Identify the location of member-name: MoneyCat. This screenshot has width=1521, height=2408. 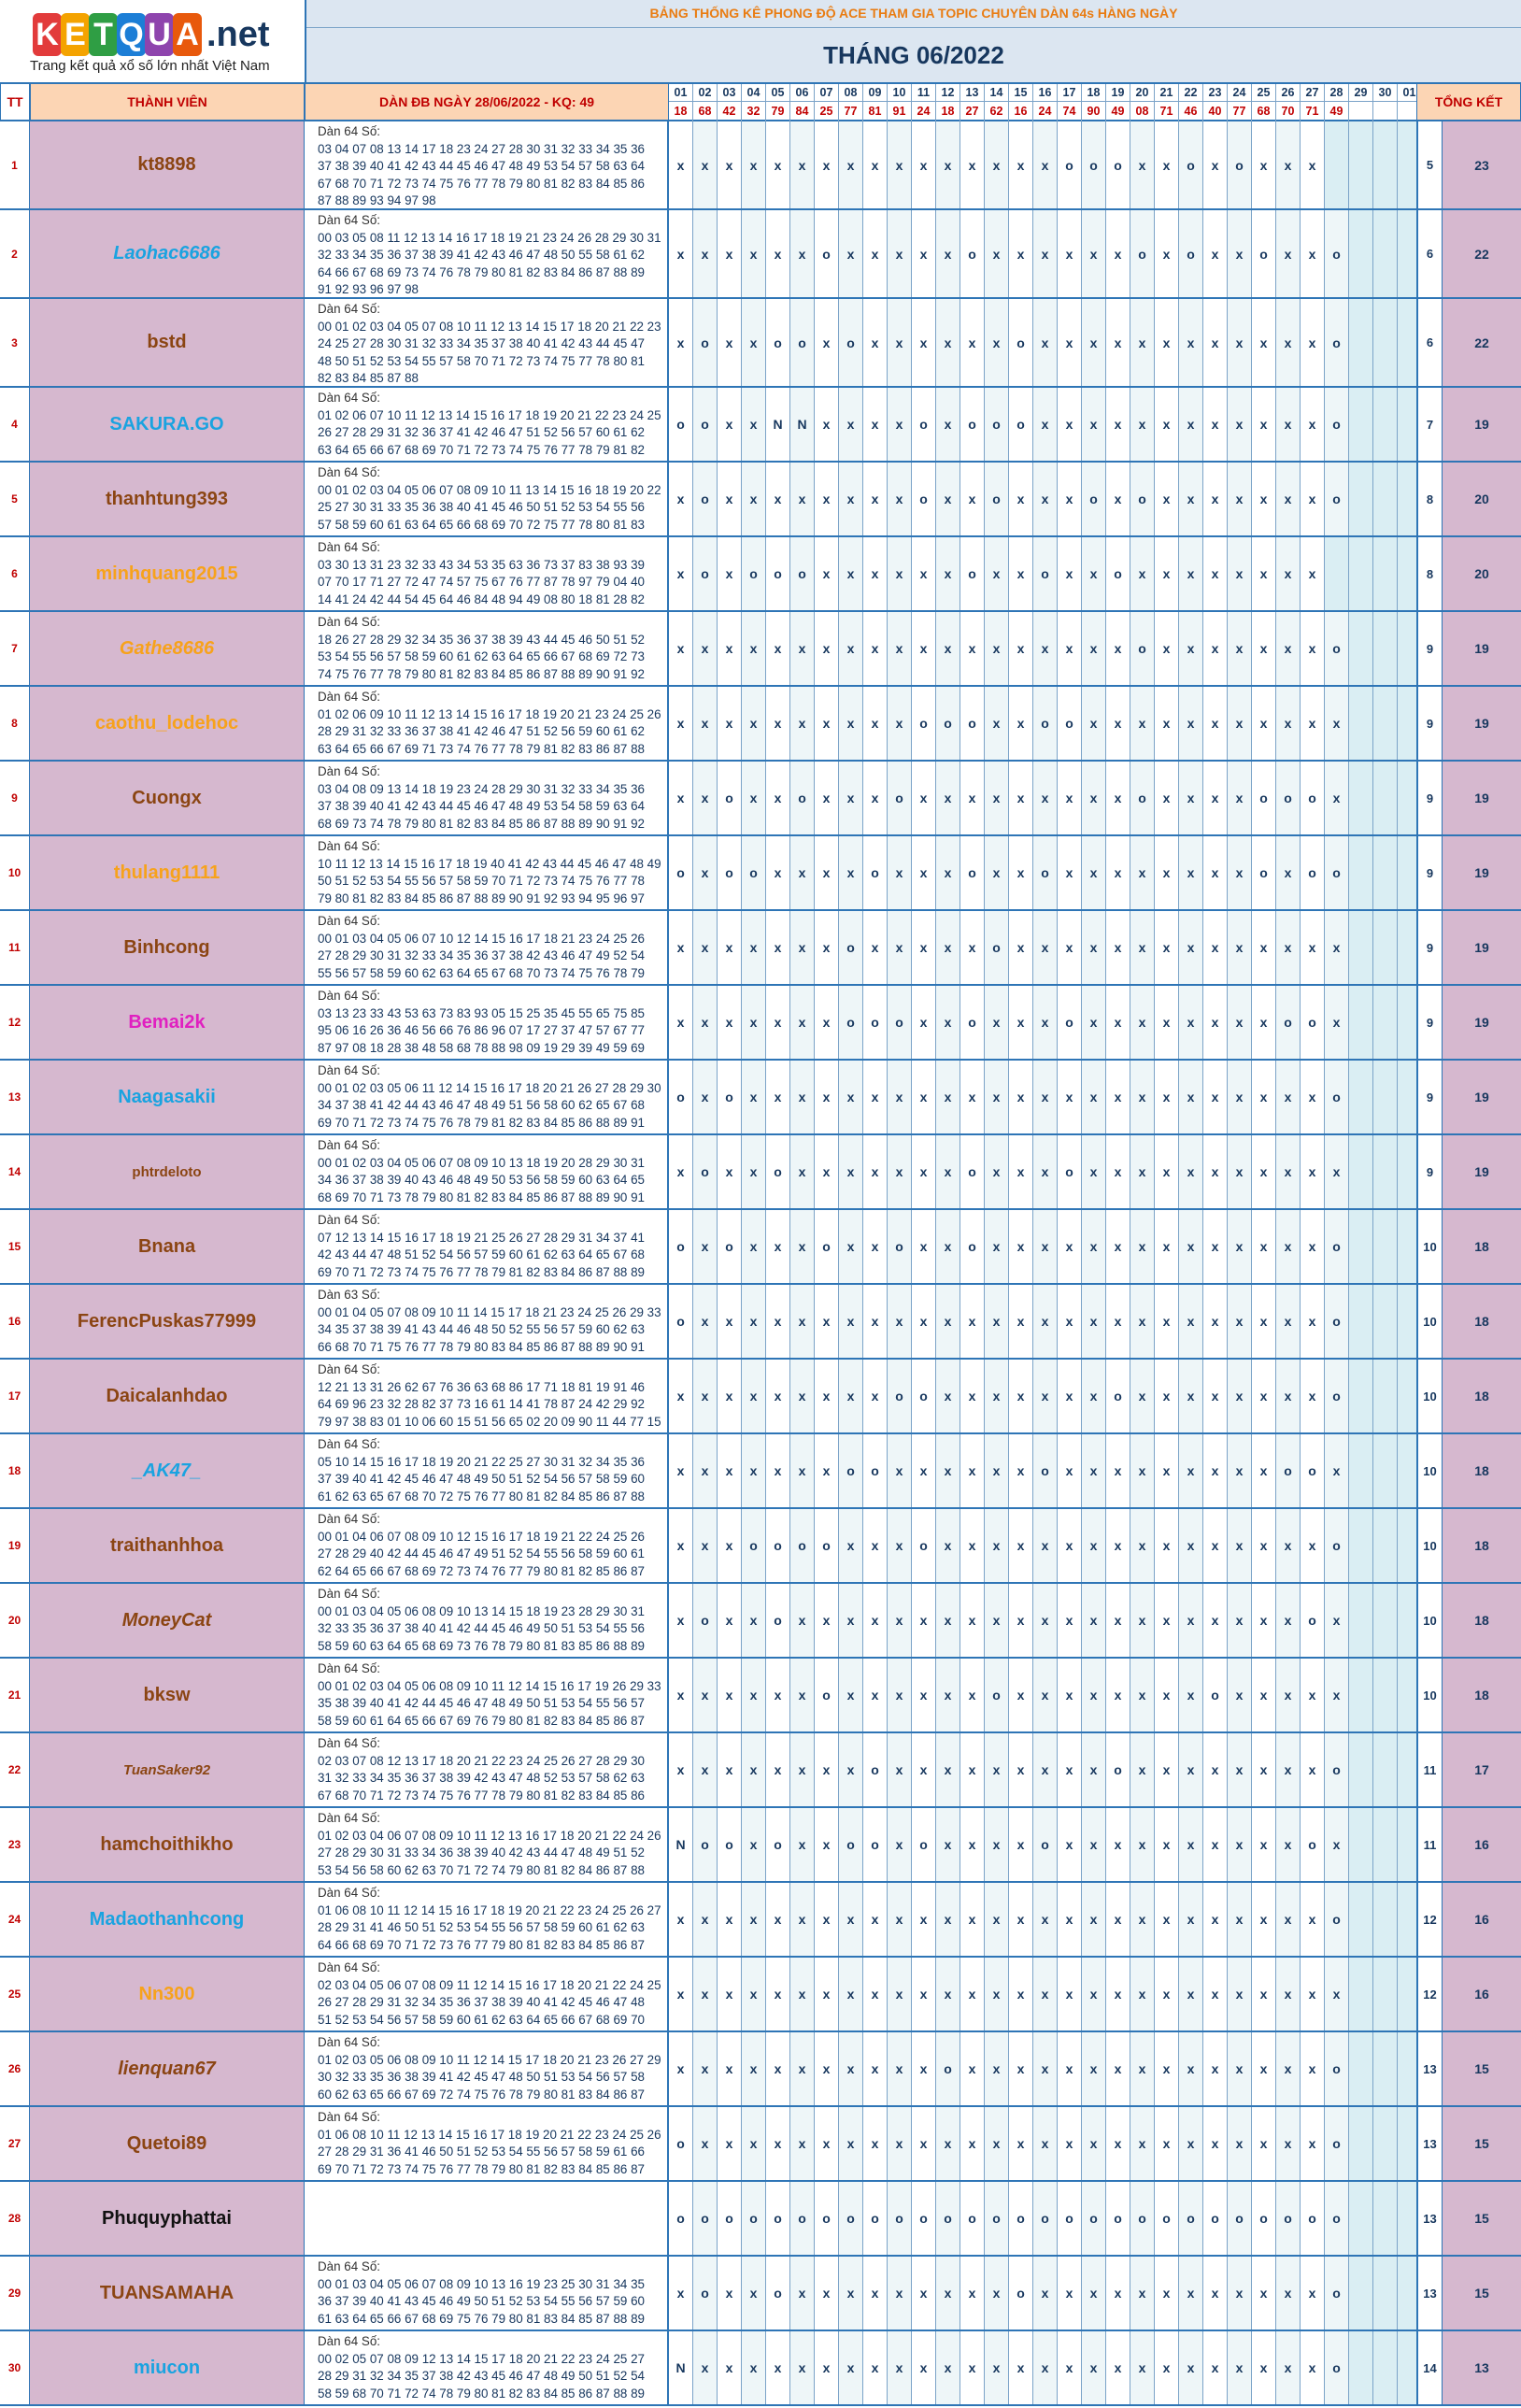
(167, 1620).